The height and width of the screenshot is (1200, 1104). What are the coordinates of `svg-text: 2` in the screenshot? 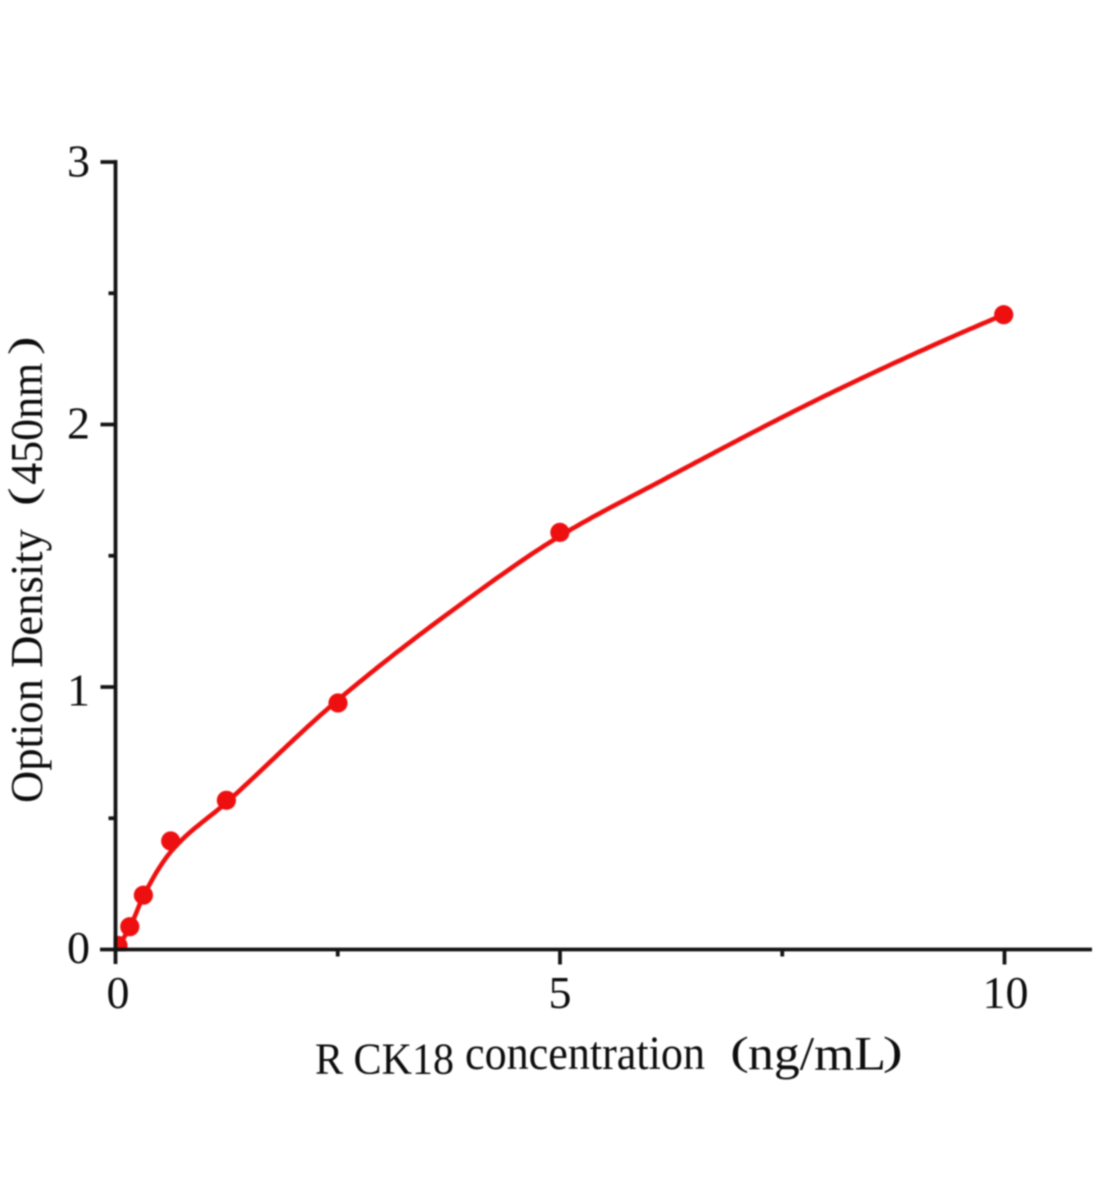 It's located at (78, 423).